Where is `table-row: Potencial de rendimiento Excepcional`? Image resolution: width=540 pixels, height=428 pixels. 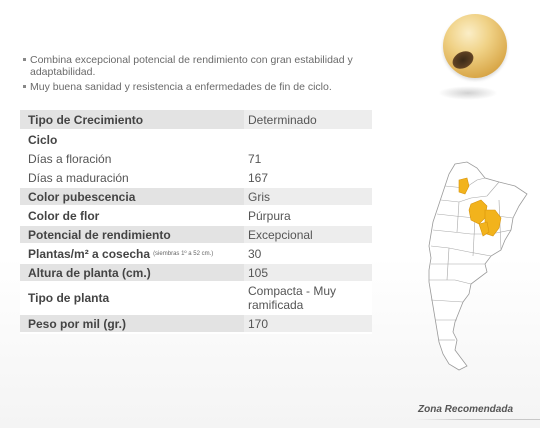 table-row: Potencial de rendimiento Excepcional is located at coordinates (196, 235).